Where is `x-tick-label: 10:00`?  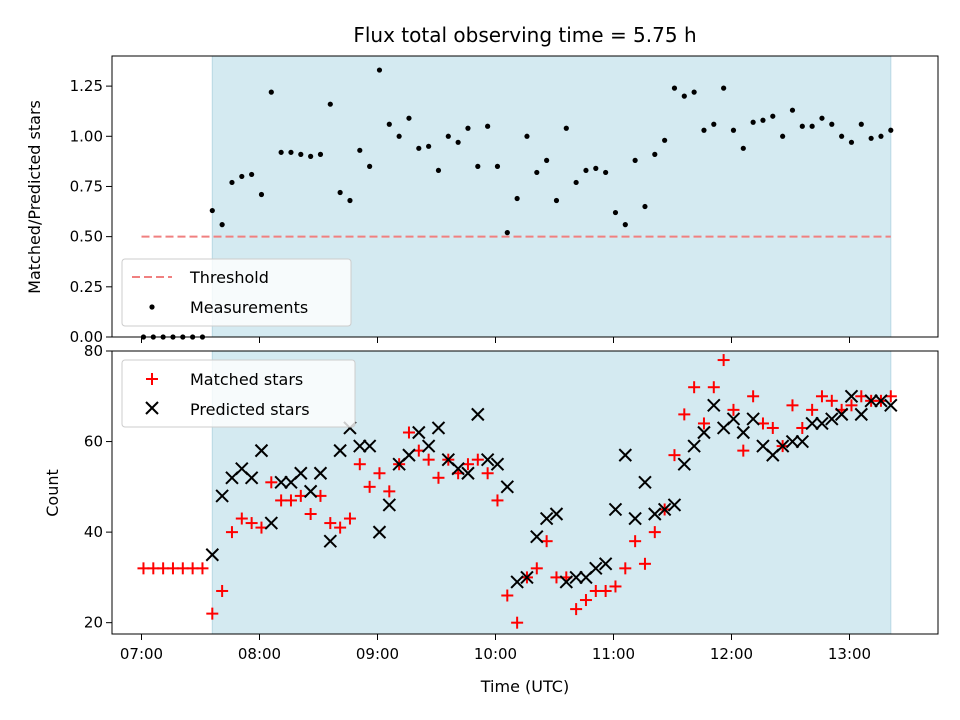 x-tick-label: 10:00 is located at coordinates (495, 654).